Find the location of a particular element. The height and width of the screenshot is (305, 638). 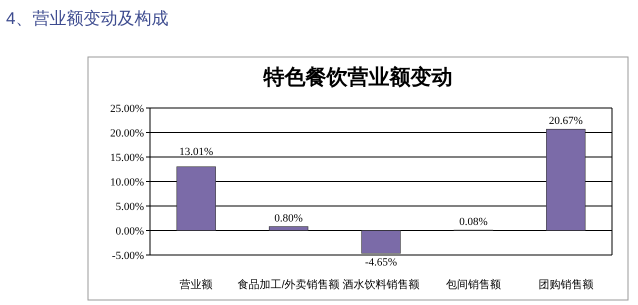

x-tick-label: 酒水饮料销售额 is located at coordinates (381, 284).